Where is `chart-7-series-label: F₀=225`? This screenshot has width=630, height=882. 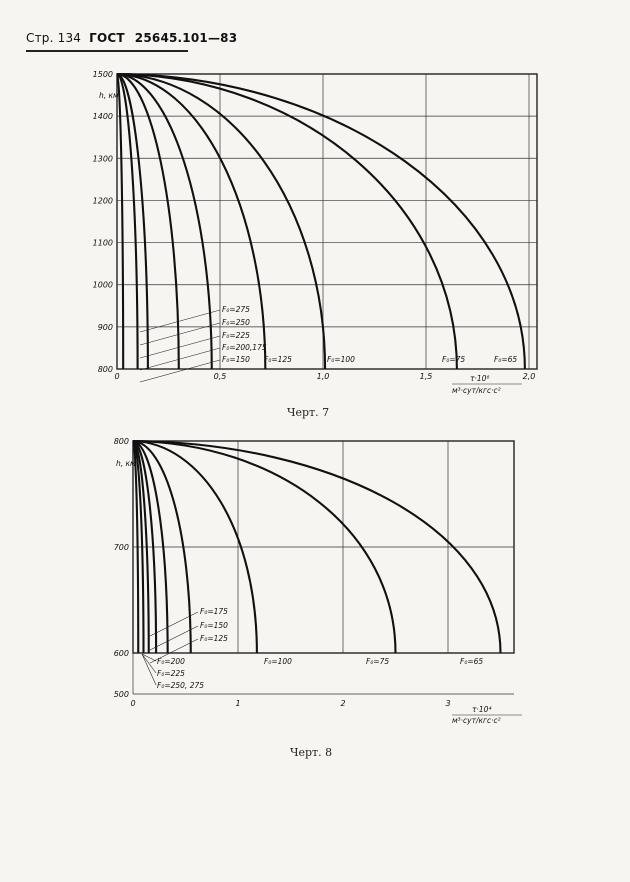
chart-7-series-label: F₀=225 is located at coordinates (236, 335).